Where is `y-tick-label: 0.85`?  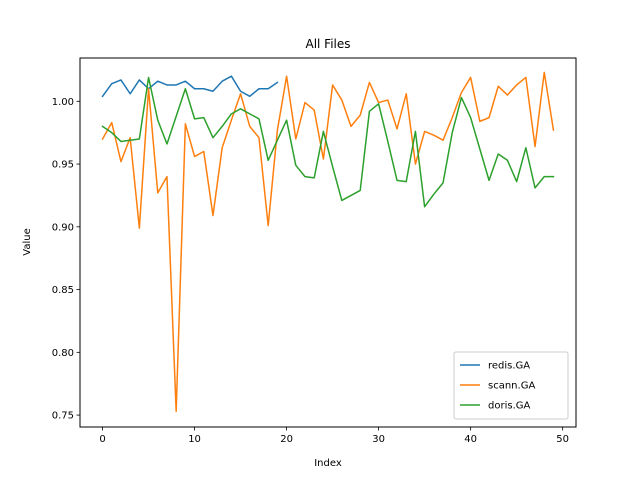
y-tick-label: 0.85 is located at coordinates (63, 290).